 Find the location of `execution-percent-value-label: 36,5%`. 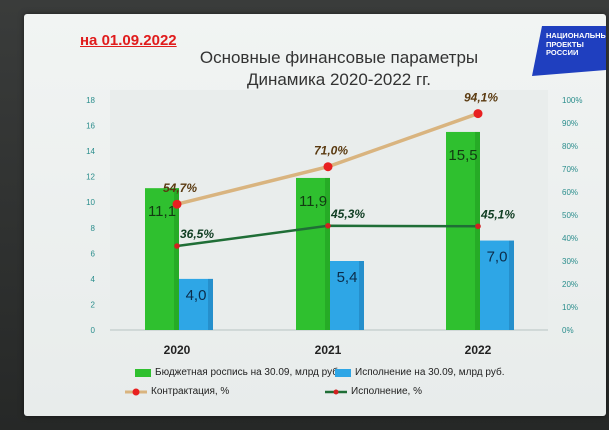

execution-percent-value-label: 36,5% is located at coordinates (197, 234).